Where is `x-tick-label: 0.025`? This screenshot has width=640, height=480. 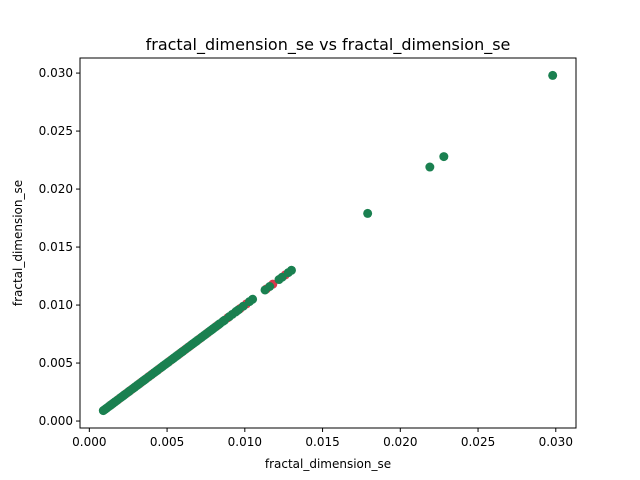 x-tick-label: 0.025 is located at coordinates (478, 442).